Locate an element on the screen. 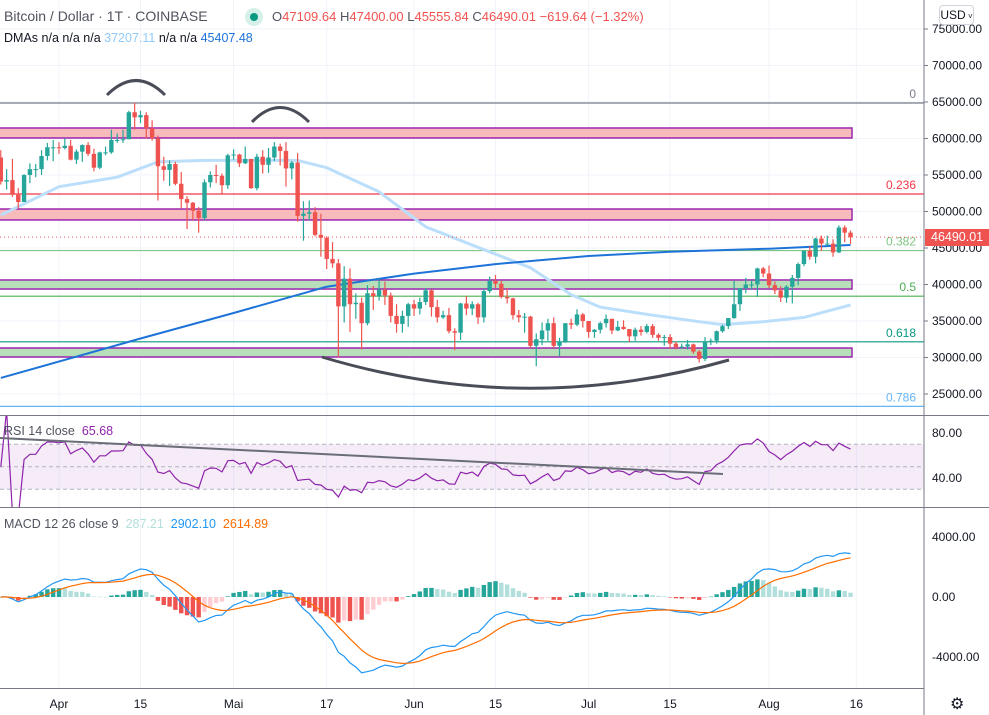  dma-label: DMAs is located at coordinates (21, 38).